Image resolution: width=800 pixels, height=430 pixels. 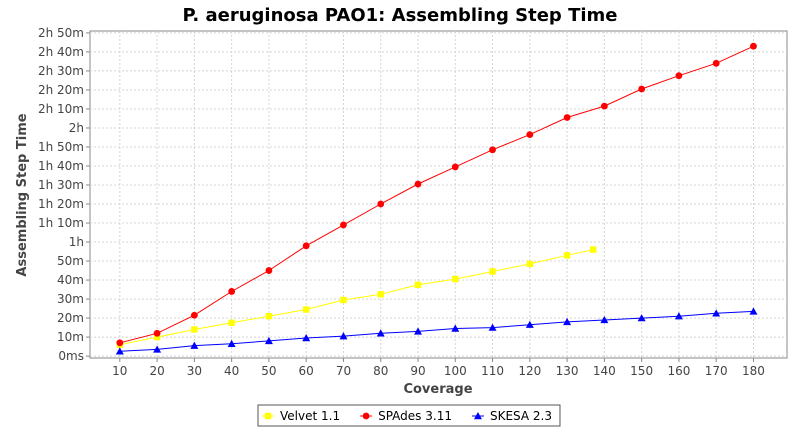 I want to click on legend-label: SKESA 2.3, so click(x=521, y=416).